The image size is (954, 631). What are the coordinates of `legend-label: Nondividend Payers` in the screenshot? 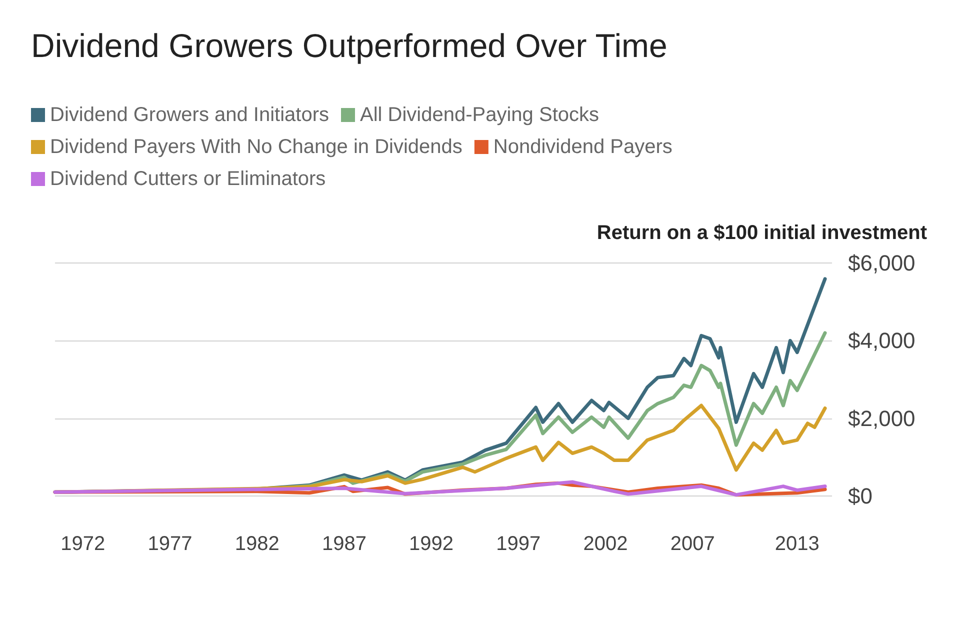 It's located at (582, 147).